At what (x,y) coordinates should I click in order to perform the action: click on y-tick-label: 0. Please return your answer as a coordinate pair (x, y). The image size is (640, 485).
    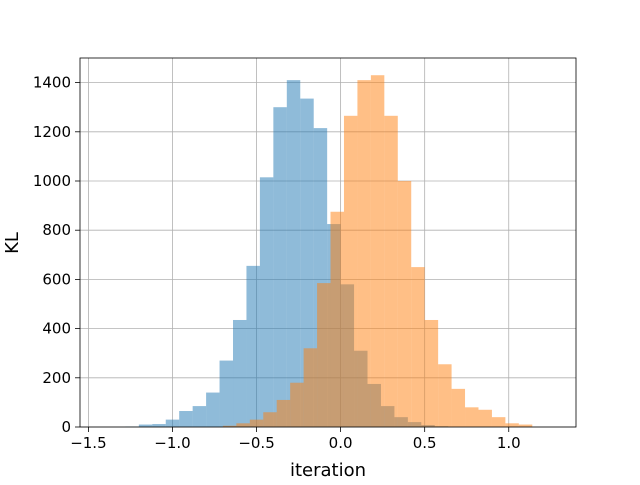
    Looking at the image, I should click on (66, 427).